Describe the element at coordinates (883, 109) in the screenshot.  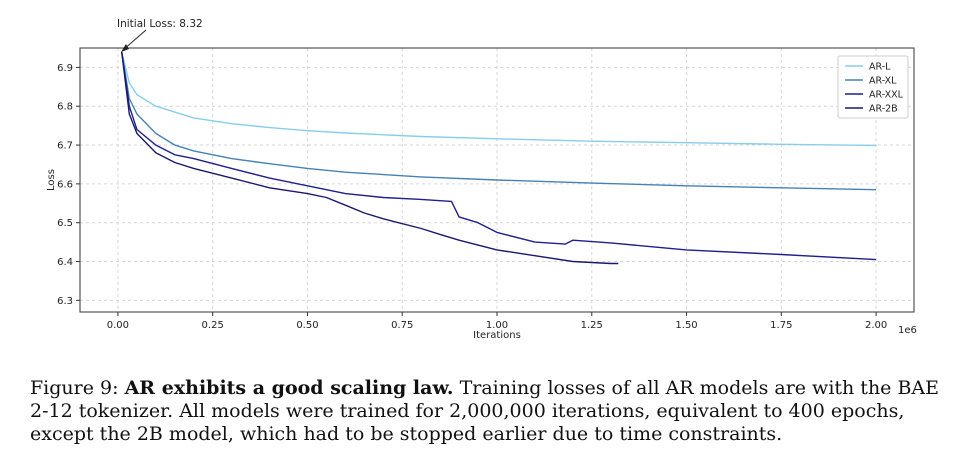
I see `legend-label-ar-2b: AR-2B` at that location.